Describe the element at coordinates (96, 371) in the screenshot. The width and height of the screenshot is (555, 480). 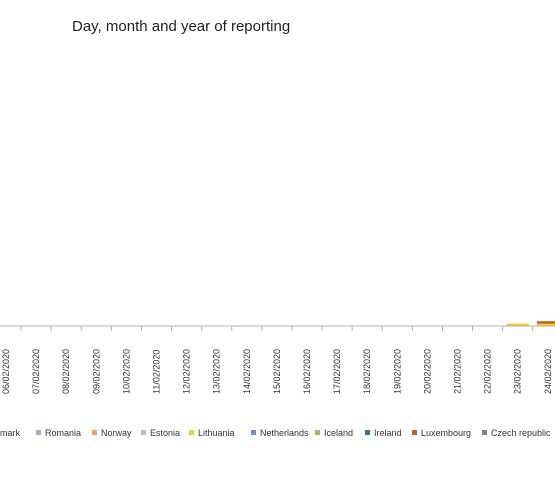
I see `x-tick-label: 09/02/2020` at that location.